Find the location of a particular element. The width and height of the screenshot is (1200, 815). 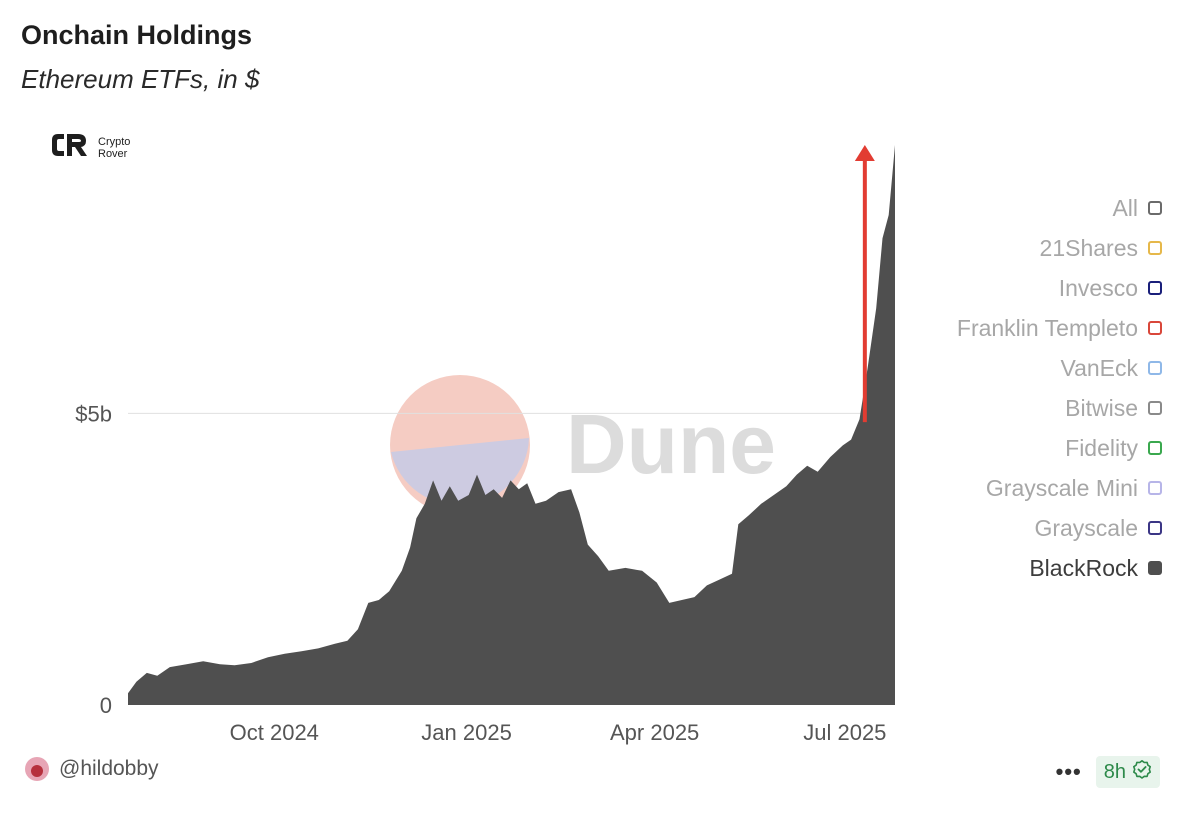

legend-item: Invesco is located at coordinates (1012, 288).